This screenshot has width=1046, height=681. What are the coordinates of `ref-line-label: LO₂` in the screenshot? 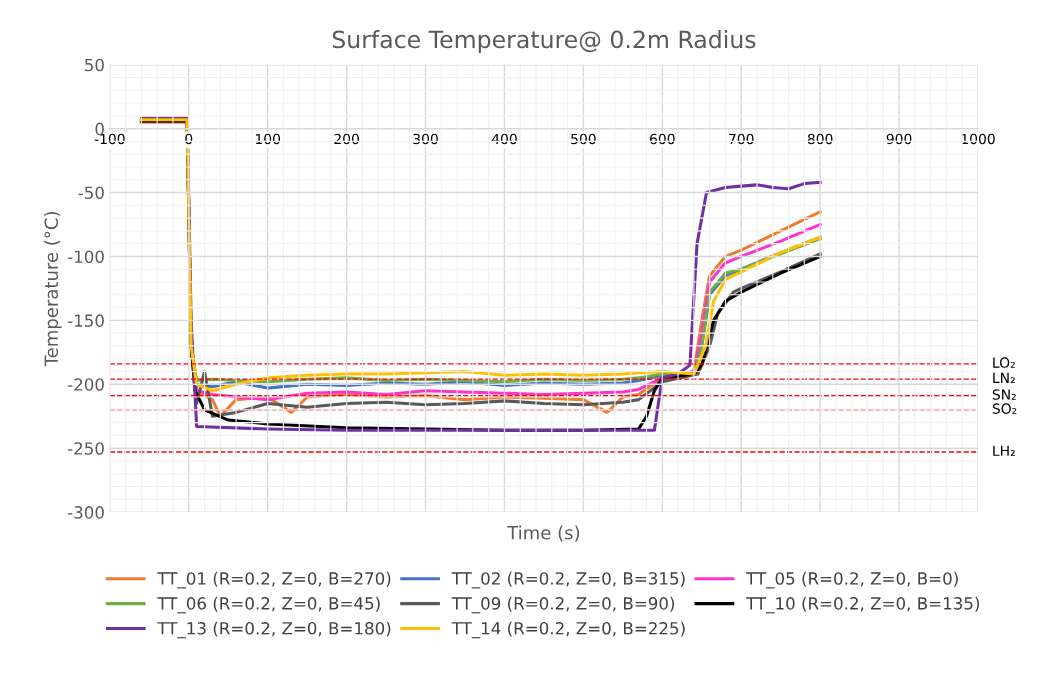 It's located at (1004, 362).